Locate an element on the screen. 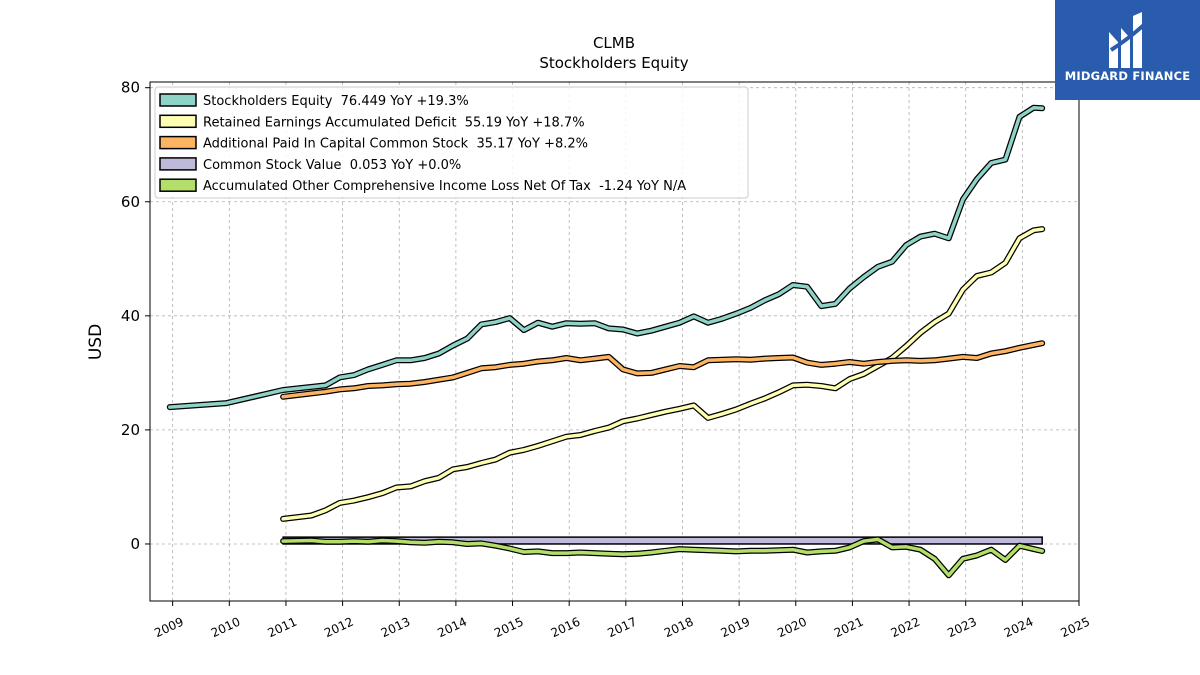 The width and height of the screenshot is (1200, 675). brand-logo: MIDGARD FINANCE is located at coordinates (1127, 50).